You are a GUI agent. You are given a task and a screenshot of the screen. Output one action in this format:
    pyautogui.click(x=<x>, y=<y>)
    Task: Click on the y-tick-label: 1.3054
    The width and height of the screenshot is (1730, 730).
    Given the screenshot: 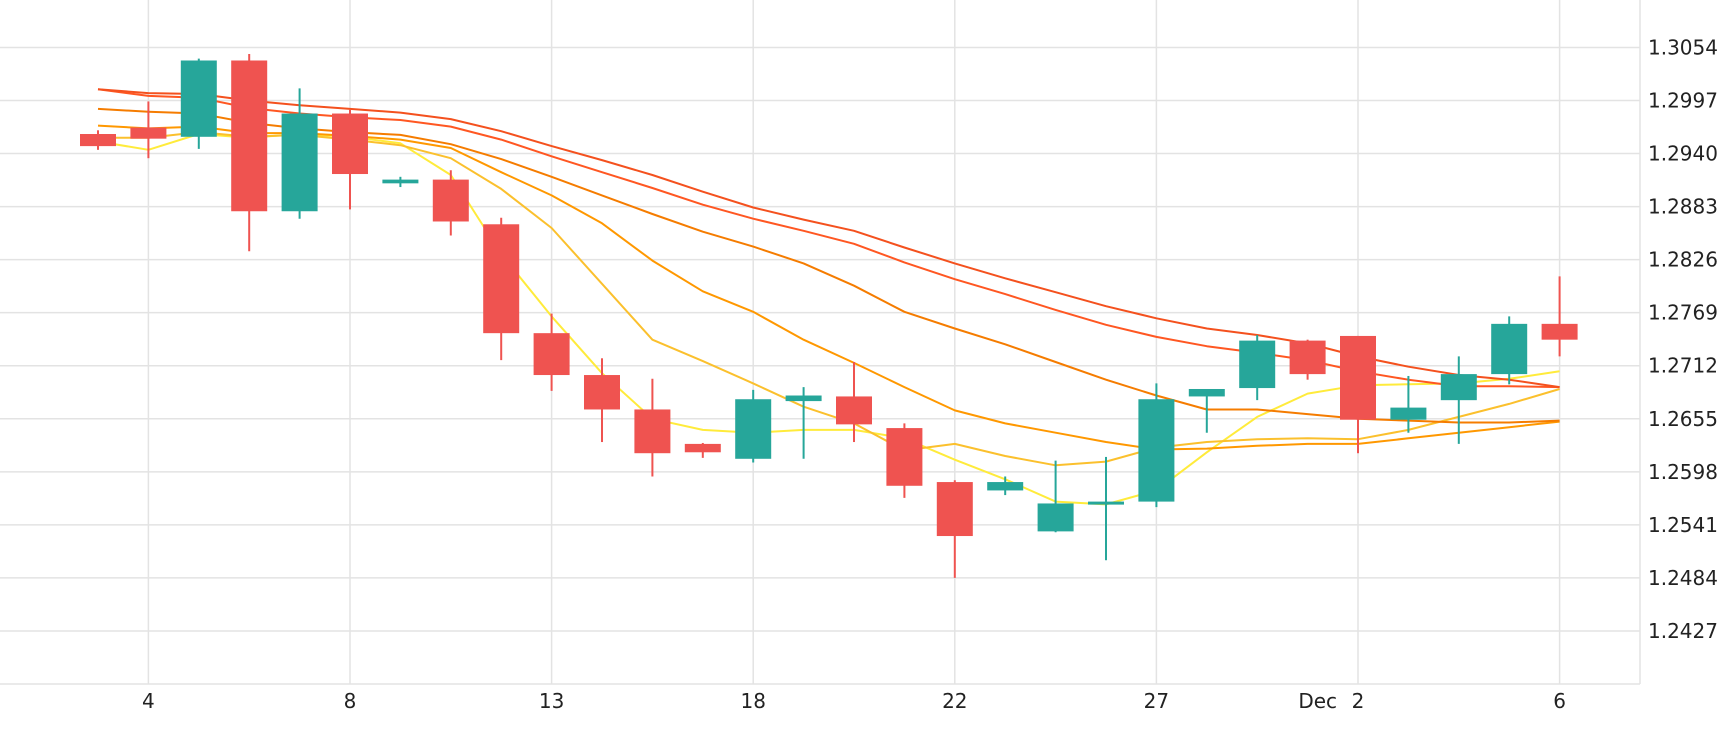 What is the action you would take?
    pyautogui.click(x=1683, y=47)
    